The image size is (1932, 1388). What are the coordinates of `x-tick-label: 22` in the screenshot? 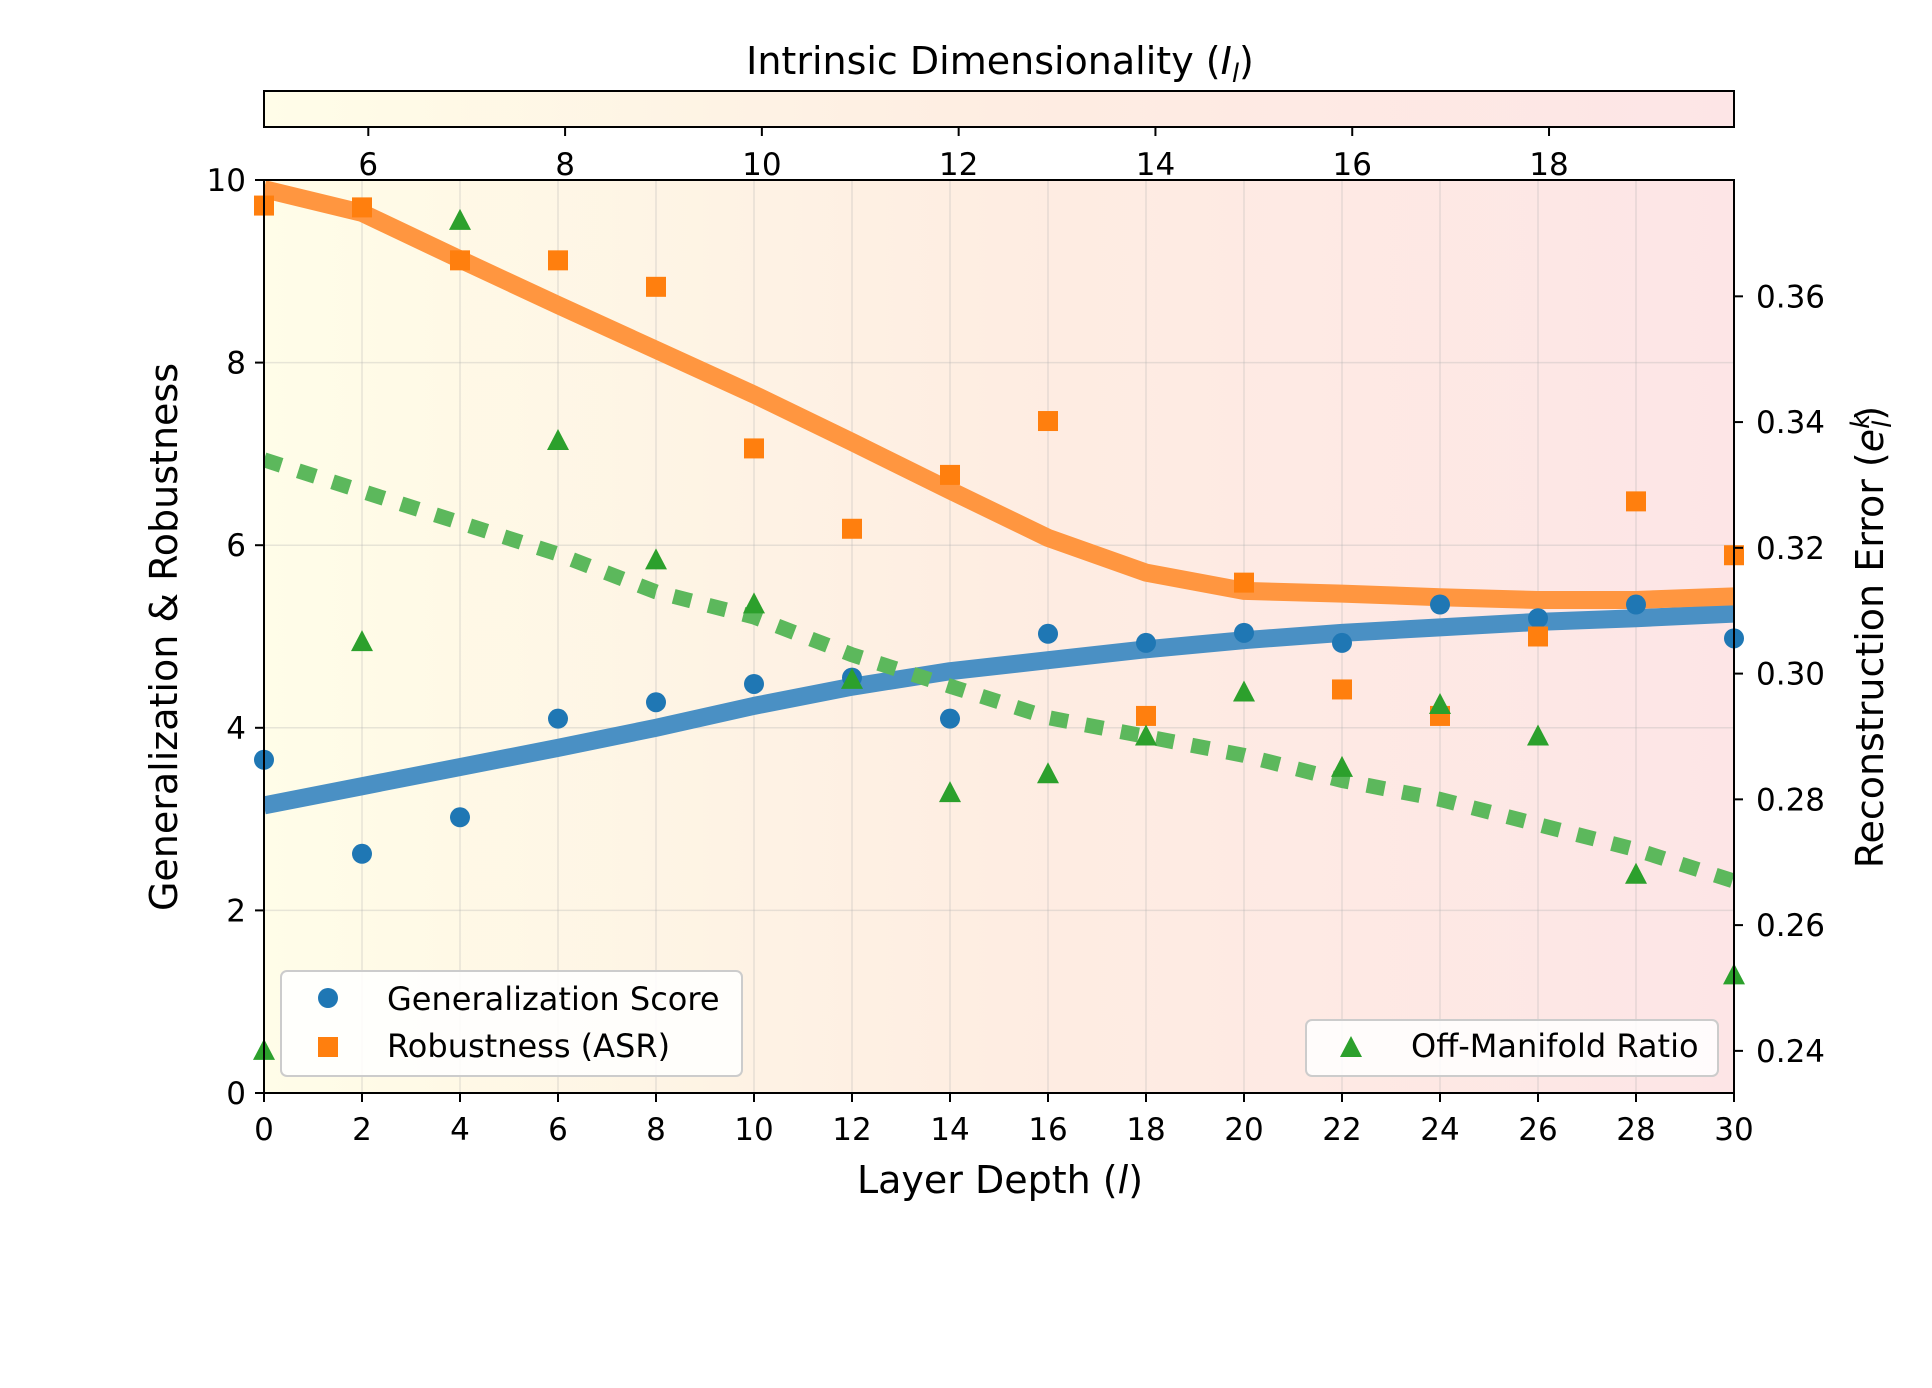 It's located at (1341, 1130).